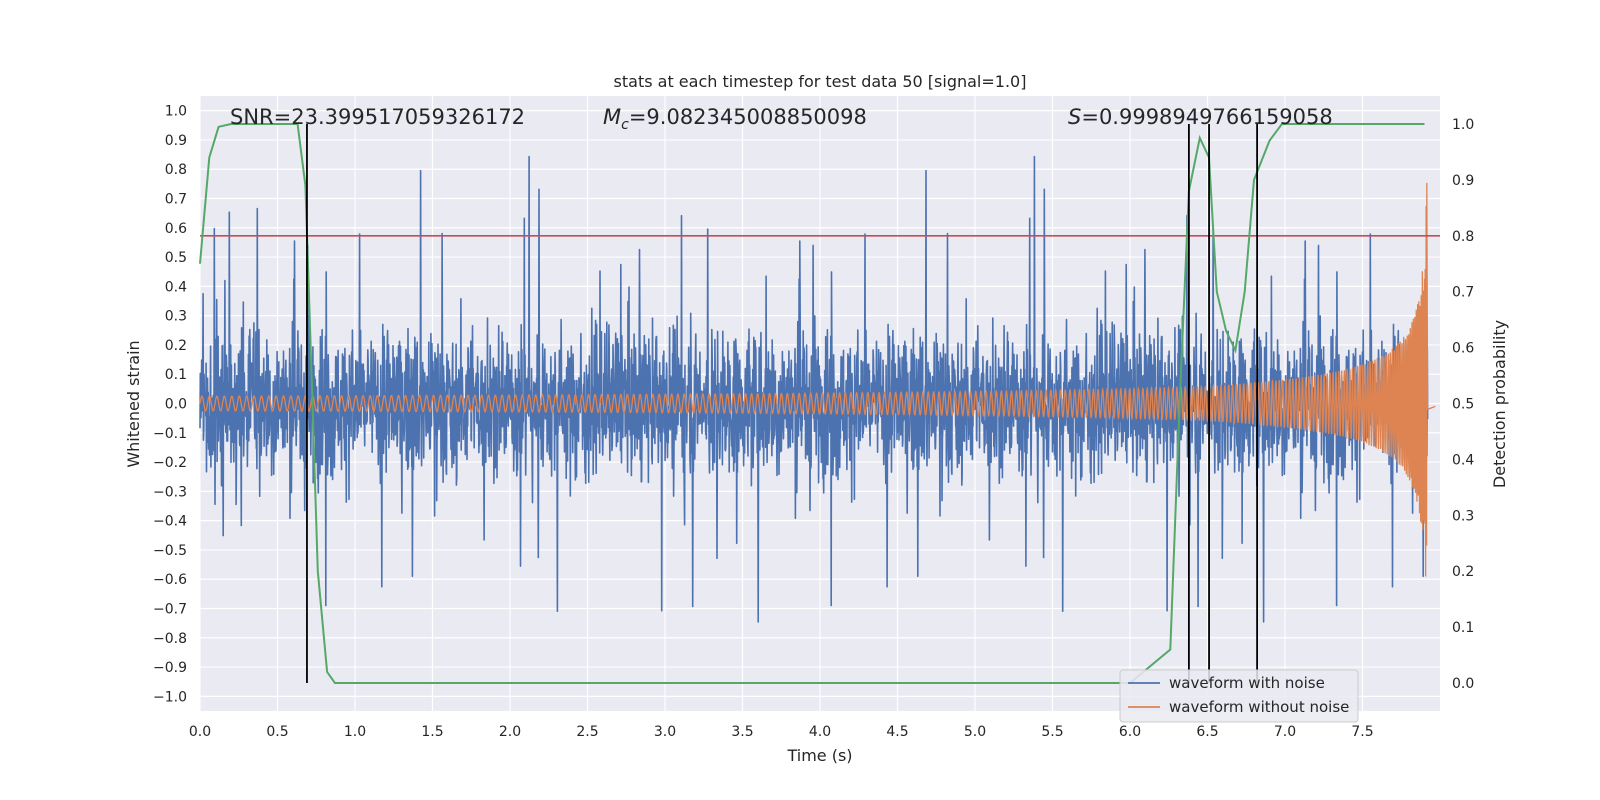  I want to click on y-tick-label: −0.9, so click(170, 668).